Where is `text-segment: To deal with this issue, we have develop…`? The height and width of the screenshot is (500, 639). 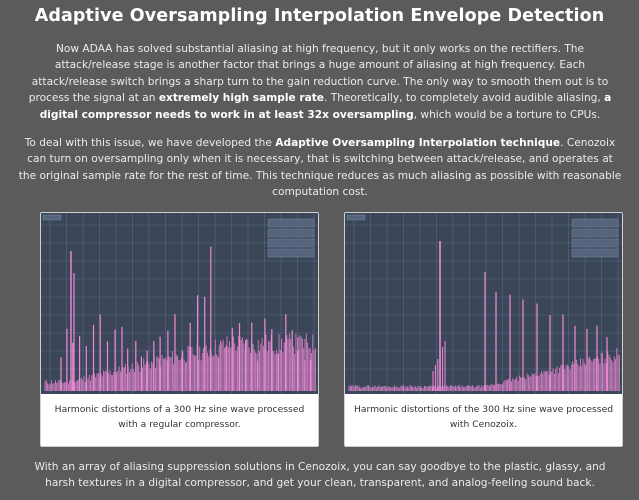 text-segment: To deal with this issue, we have develop… is located at coordinates (150, 143).